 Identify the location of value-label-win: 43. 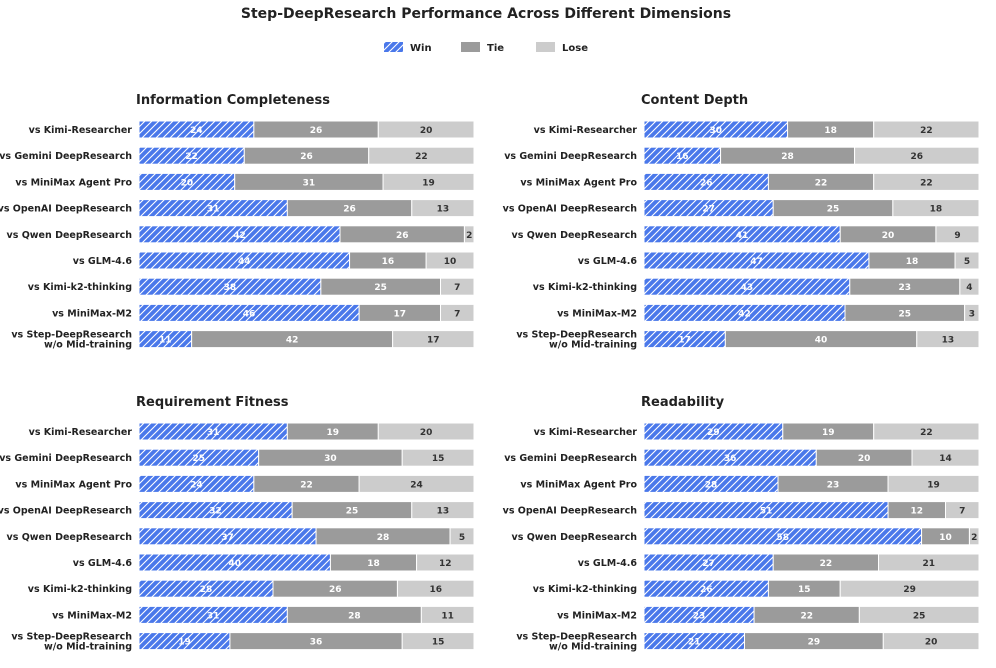
(747, 288).